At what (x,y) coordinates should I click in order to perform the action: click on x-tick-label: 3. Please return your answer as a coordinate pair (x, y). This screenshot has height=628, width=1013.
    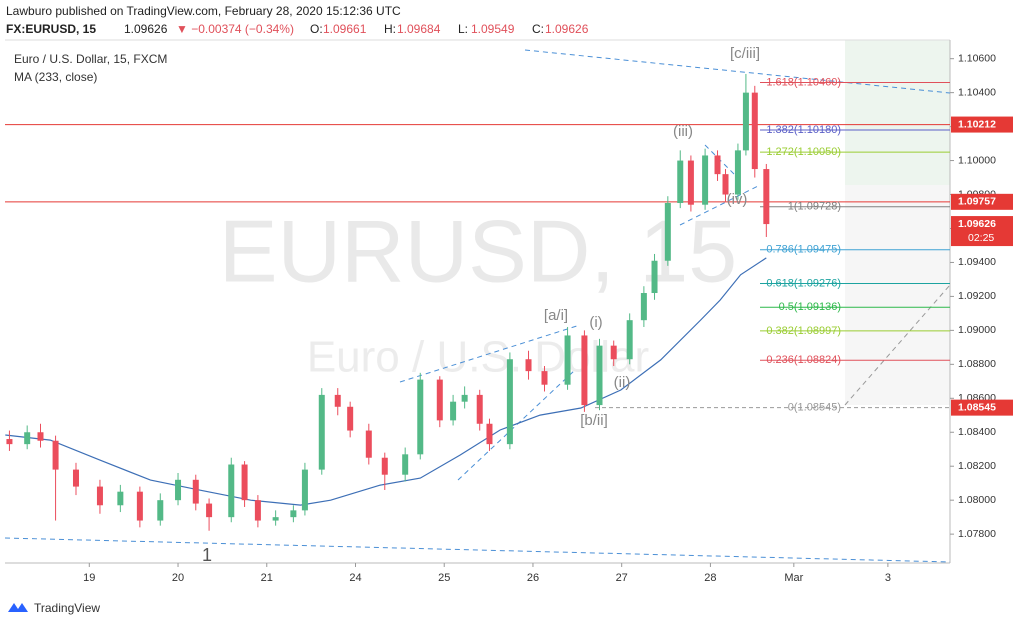
    Looking at the image, I should click on (888, 578).